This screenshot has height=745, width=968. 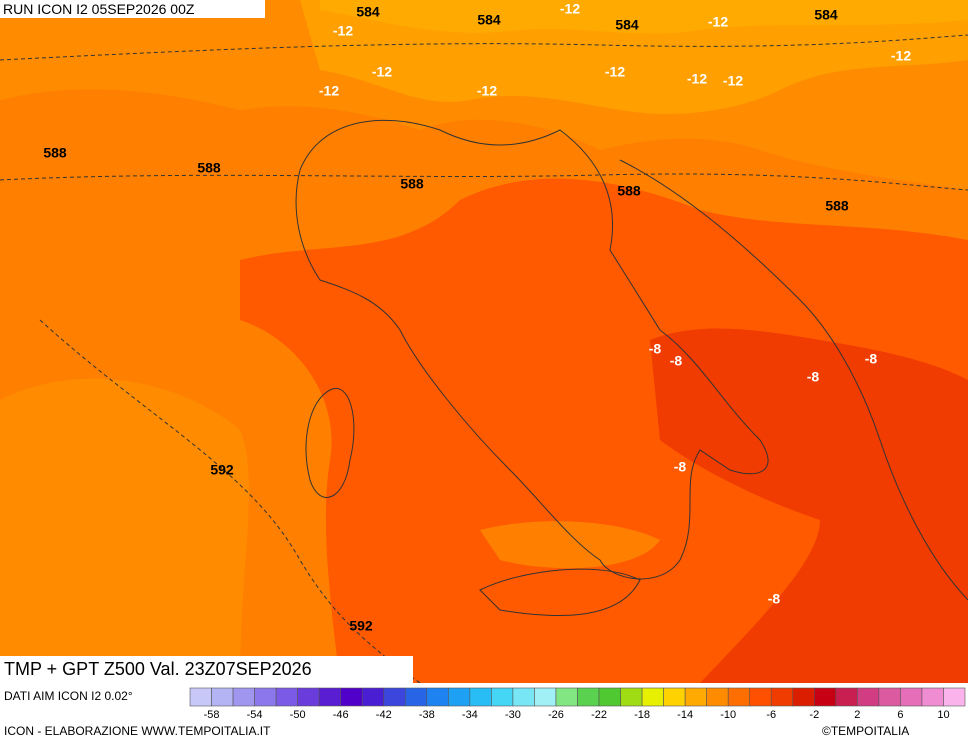 I want to click on colorbar-tick-label: -50, so click(x=298, y=715).